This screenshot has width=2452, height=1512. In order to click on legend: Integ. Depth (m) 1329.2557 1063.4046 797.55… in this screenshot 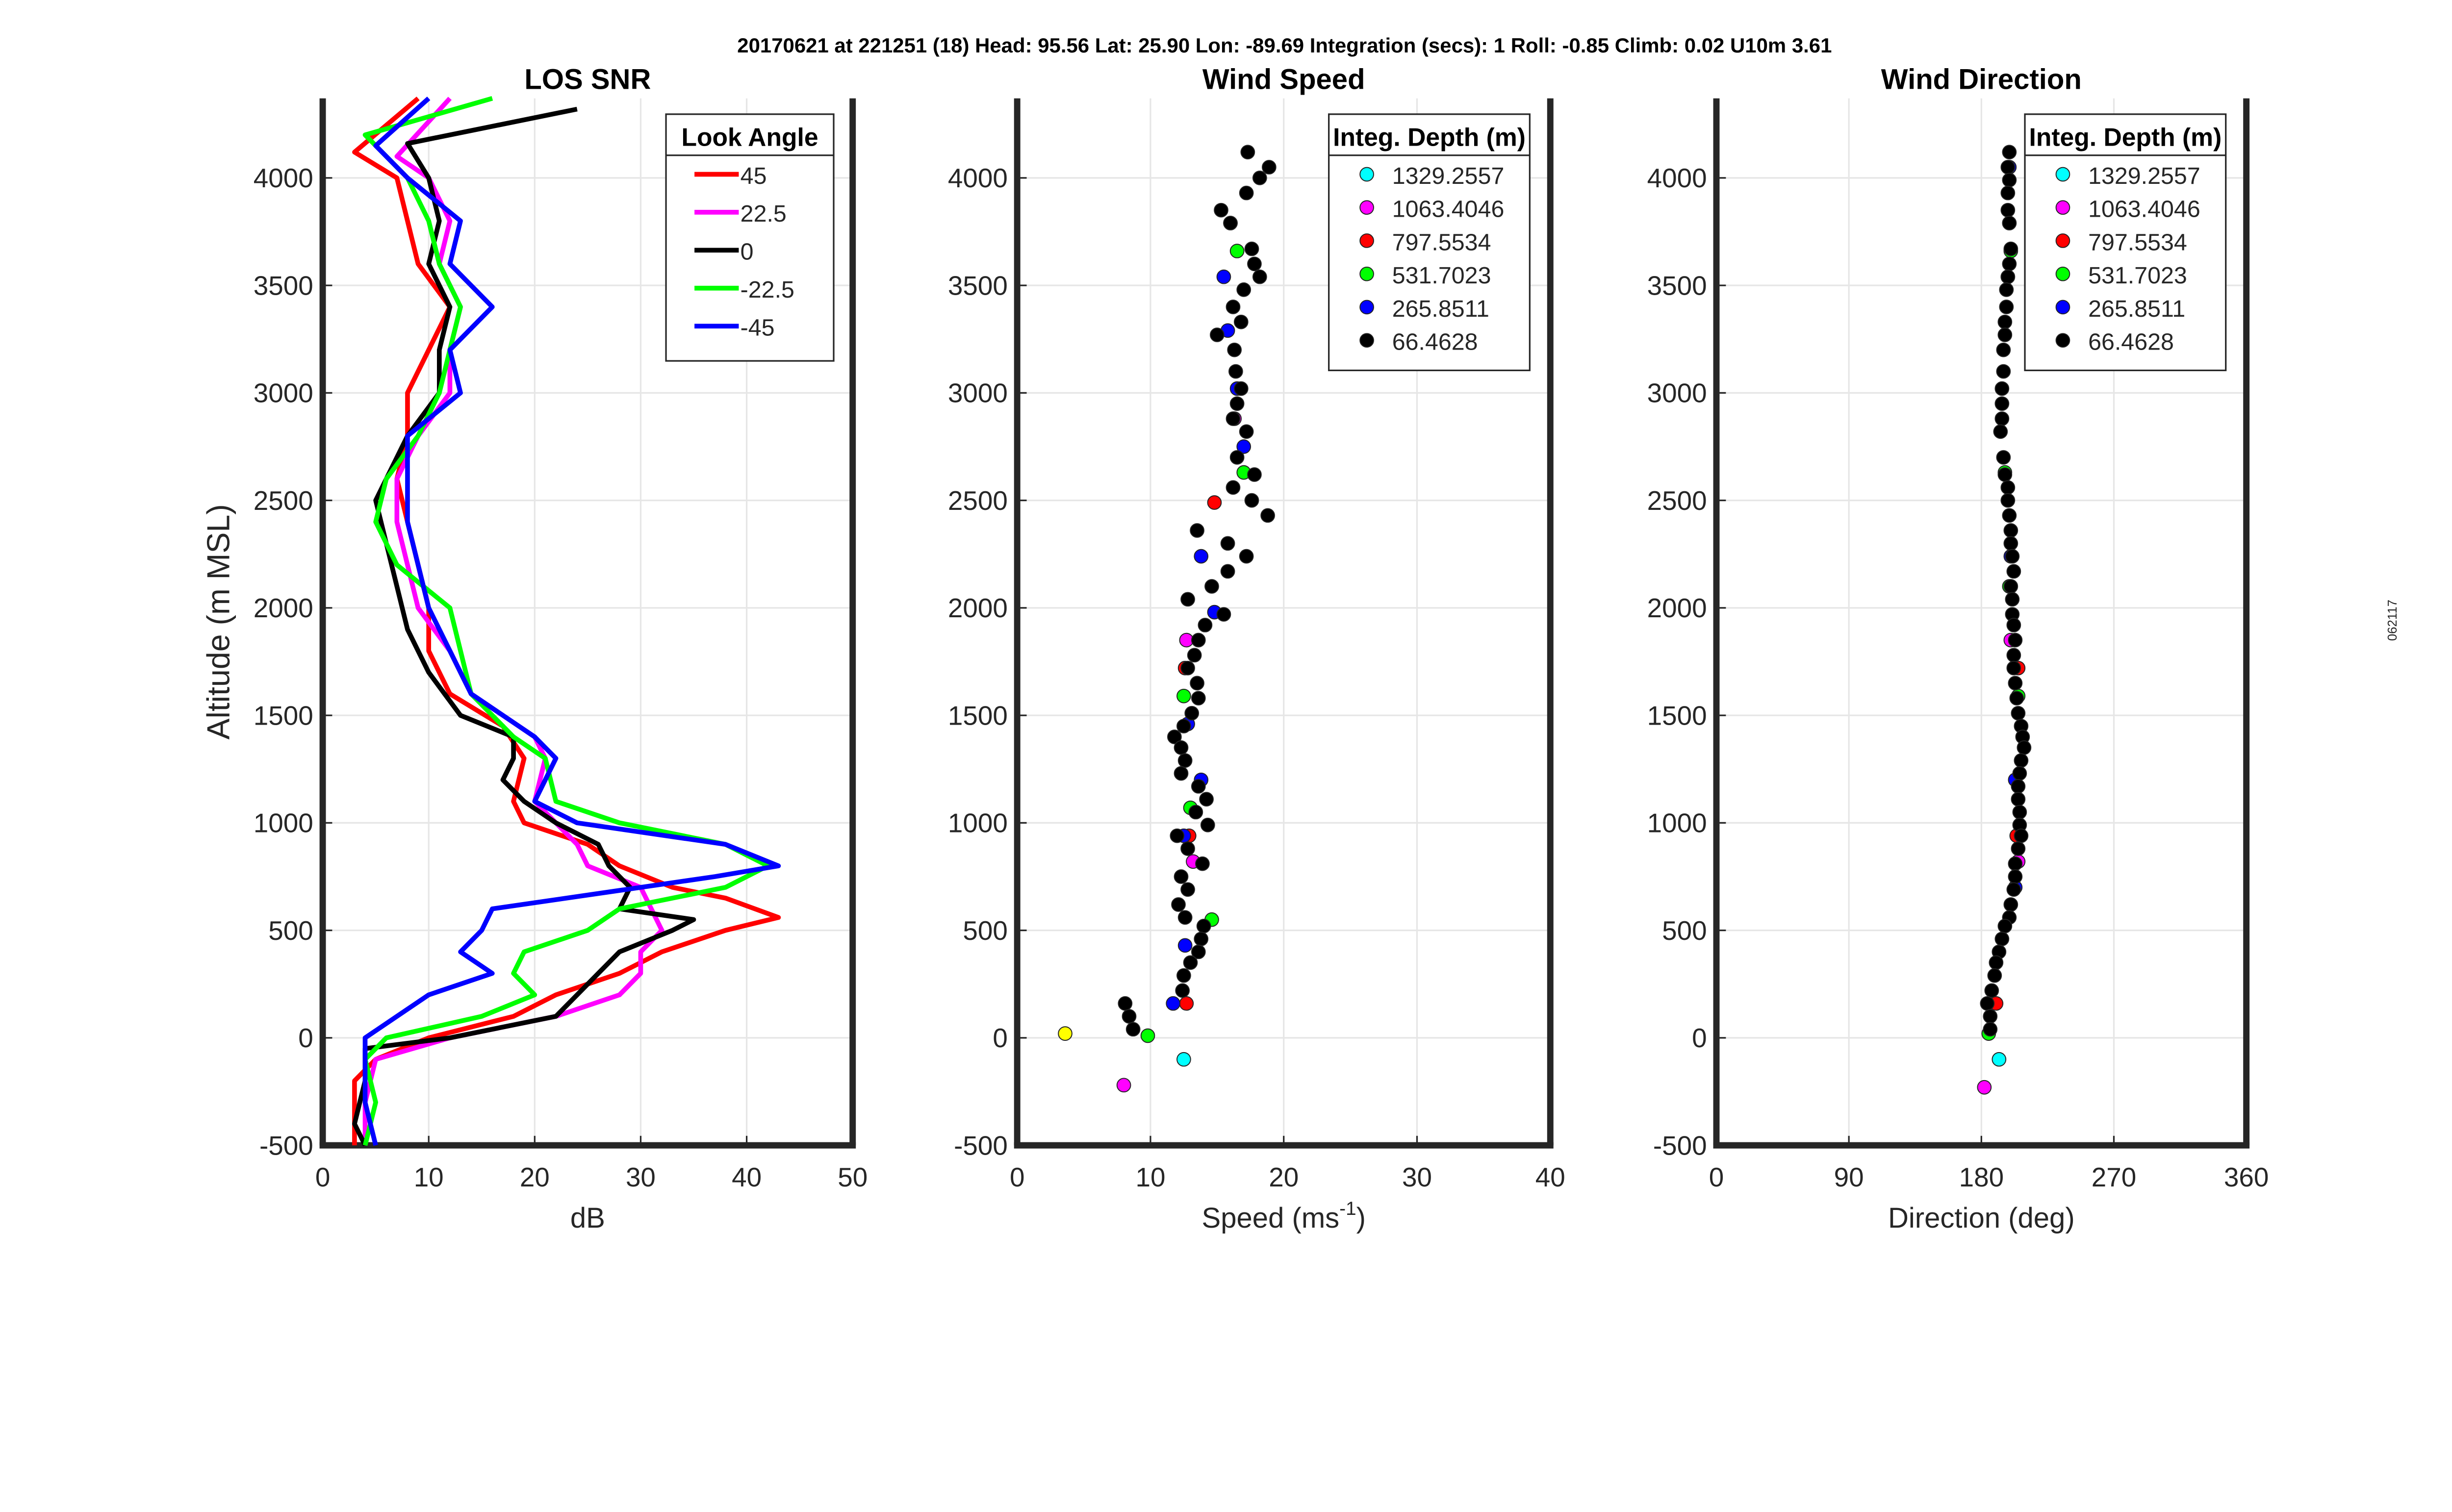, I will do `click(2125, 242)`.